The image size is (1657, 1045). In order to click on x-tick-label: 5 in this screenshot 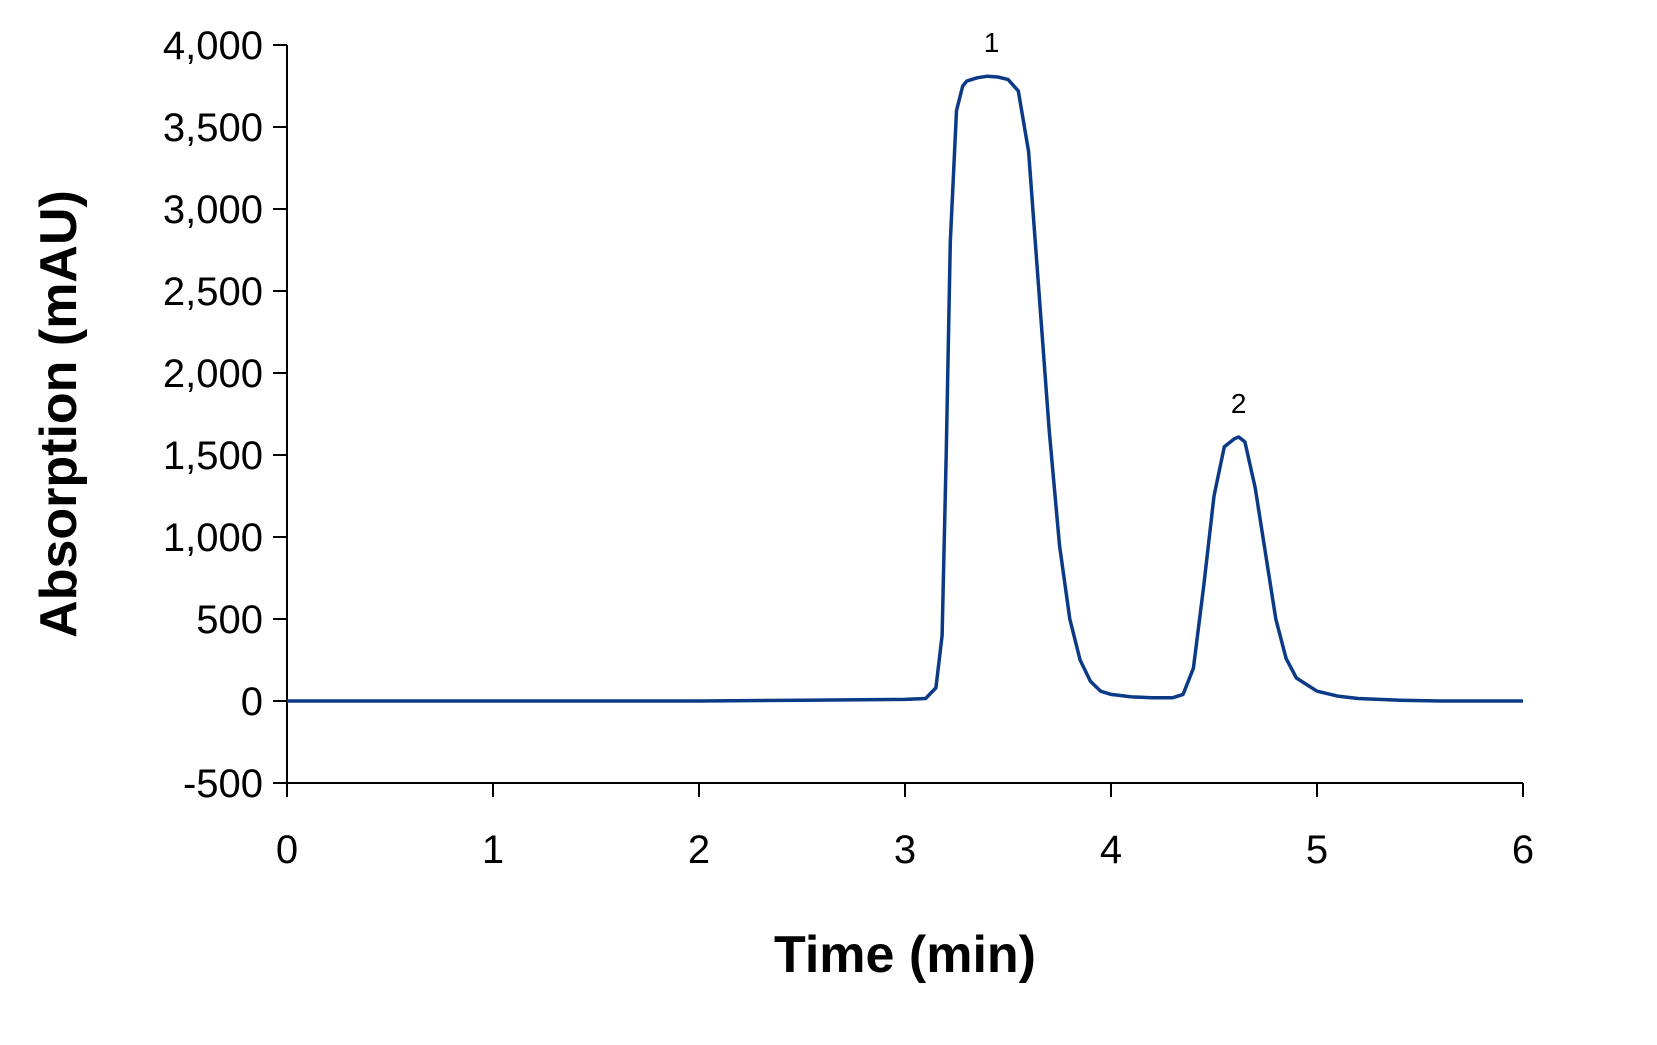, I will do `click(1317, 850)`.